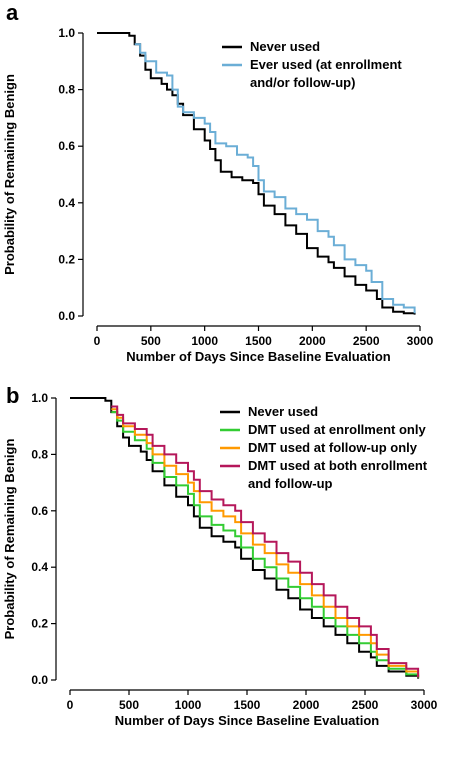 The width and height of the screenshot is (472, 766). Describe the element at coordinates (312, 341) in the screenshot. I see `x-tick-label-a: 2000` at that location.